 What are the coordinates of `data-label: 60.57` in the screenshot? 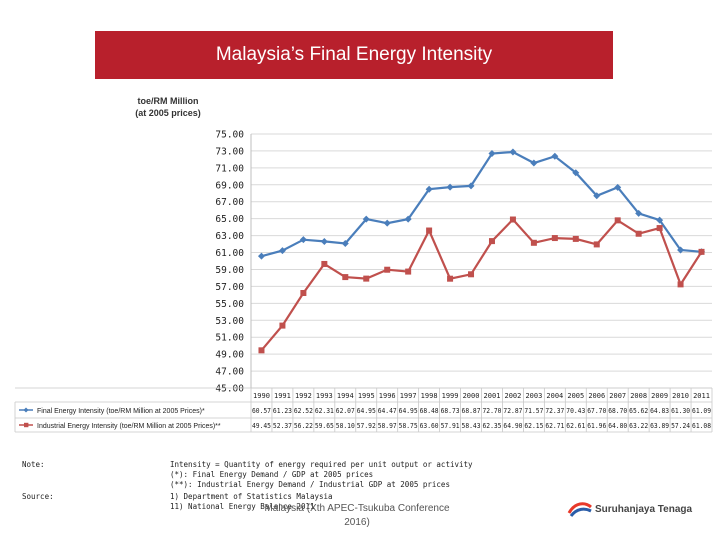 It's located at (261, 411).